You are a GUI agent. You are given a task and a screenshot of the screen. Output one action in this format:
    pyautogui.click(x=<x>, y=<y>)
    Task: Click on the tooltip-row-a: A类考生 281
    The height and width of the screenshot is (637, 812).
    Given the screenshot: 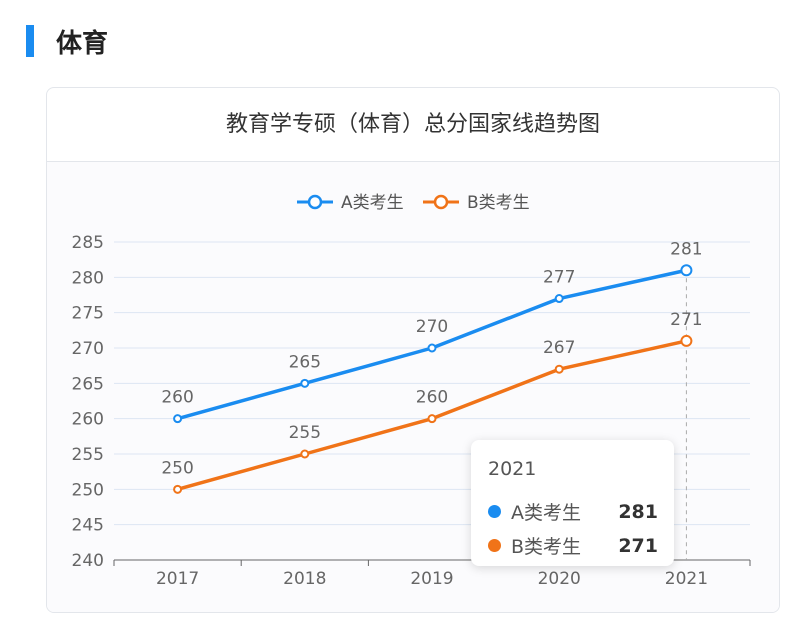 What is the action you would take?
    pyautogui.click(x=573, y=511)
    